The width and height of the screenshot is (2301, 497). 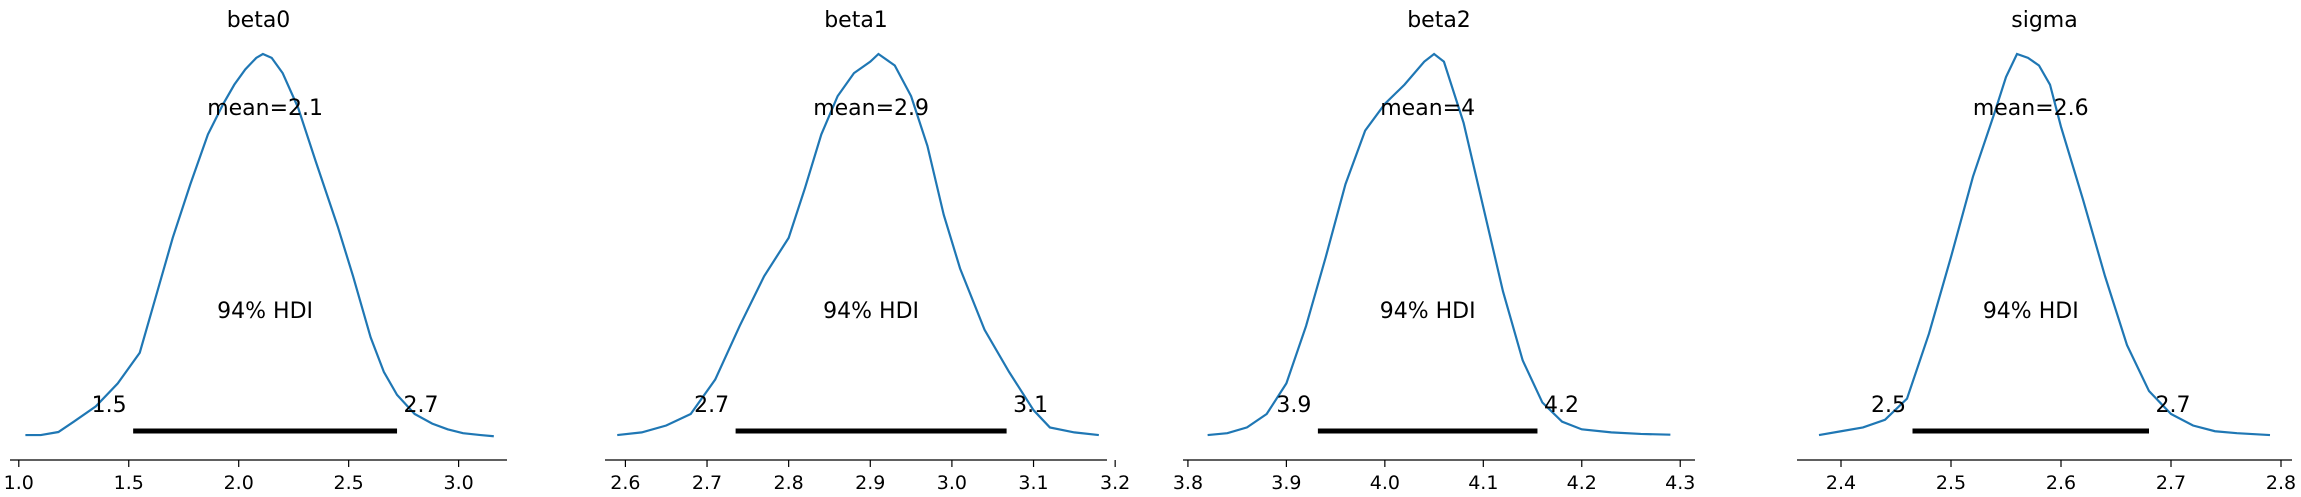 I want to click on hdi-high-label: 4.2, so click(x=1561, y=405).